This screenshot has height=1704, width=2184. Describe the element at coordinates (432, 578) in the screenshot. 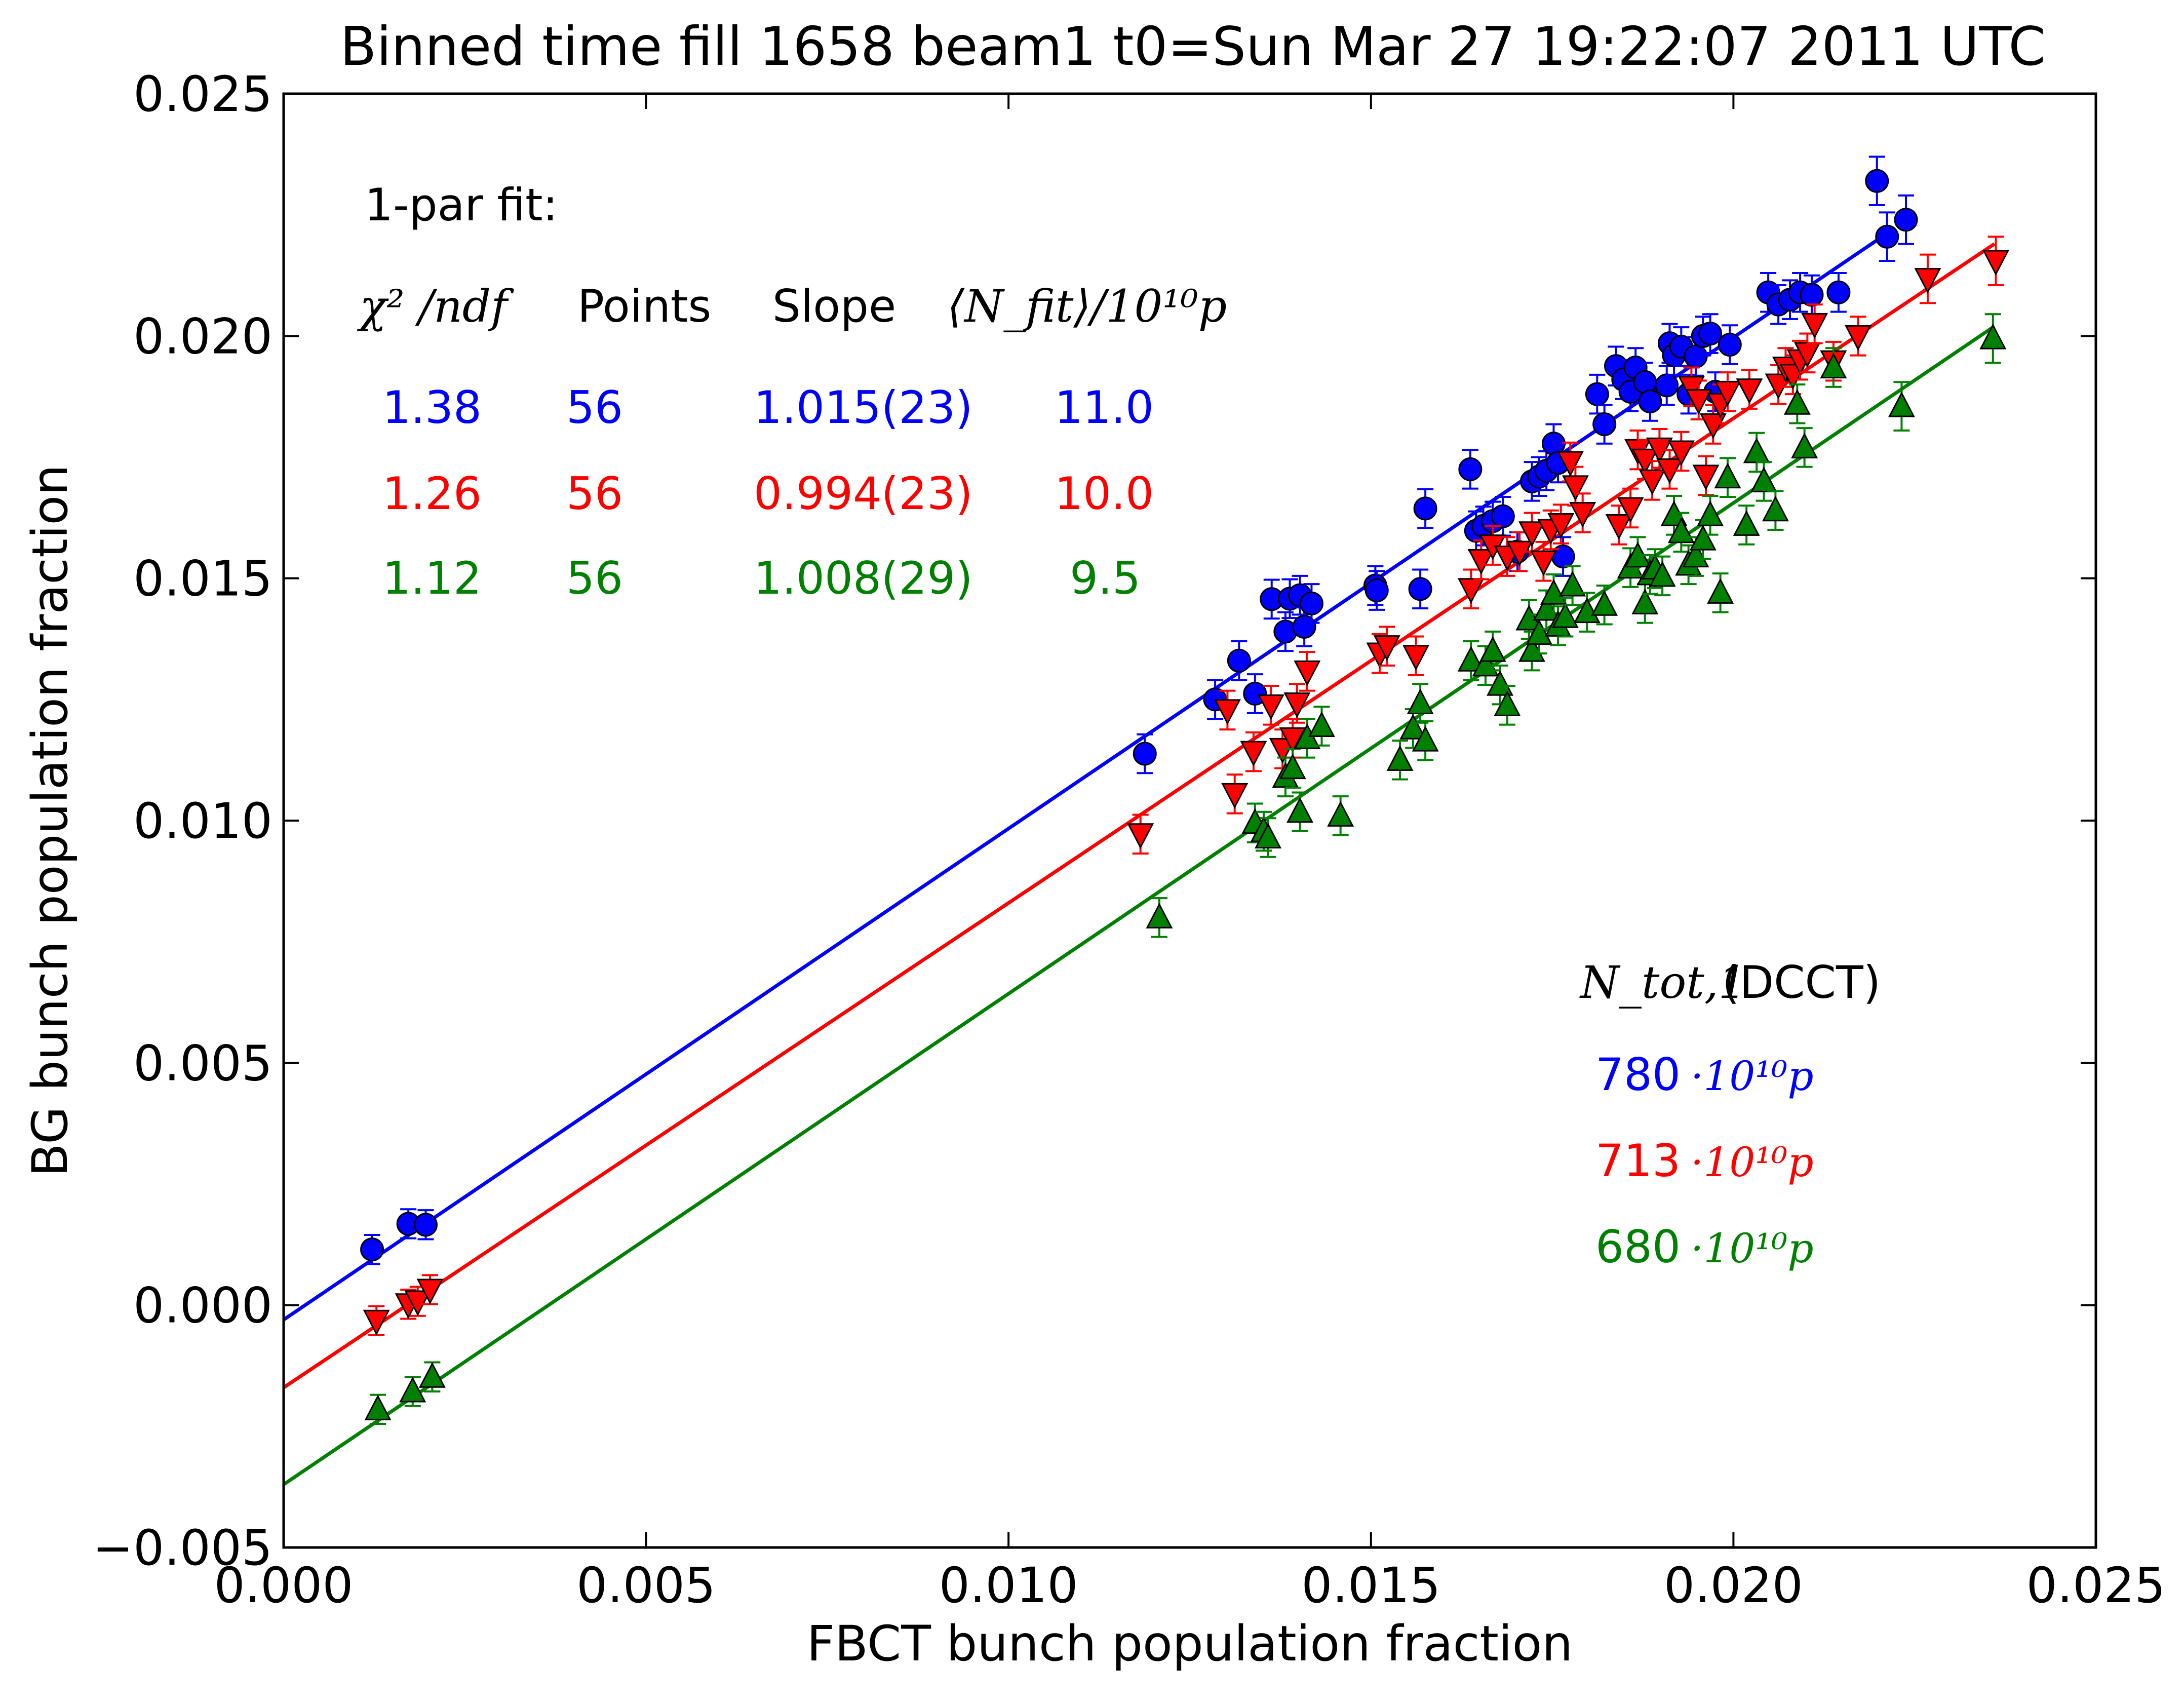

I see `fit-chi2: 1.12` at that location.